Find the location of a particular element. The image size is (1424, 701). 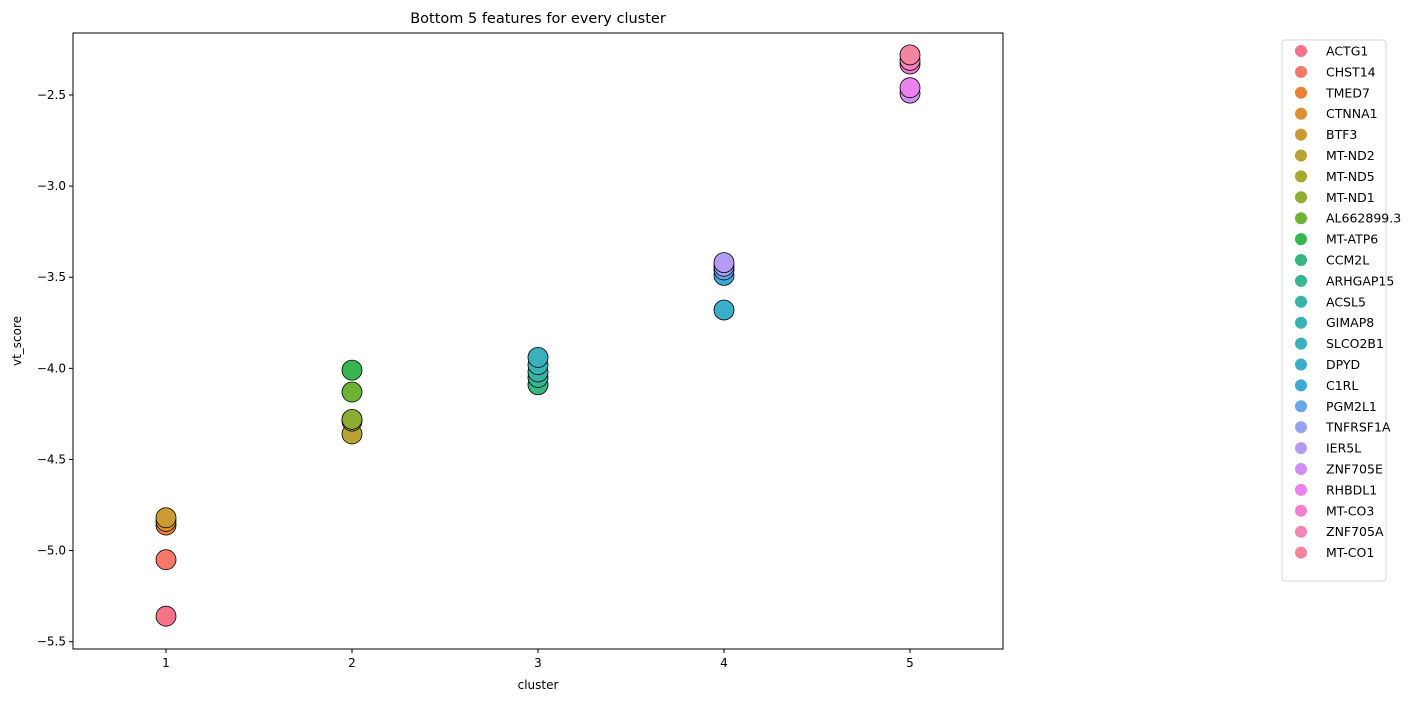

y-axis-label: vt_score is located at coordinates (17, 341).